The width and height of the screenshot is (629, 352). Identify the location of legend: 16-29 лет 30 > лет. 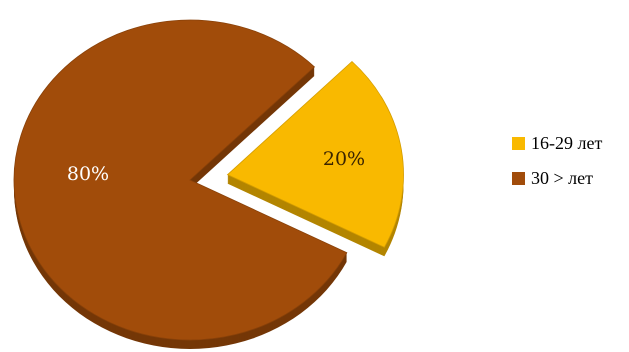
(557, 160).